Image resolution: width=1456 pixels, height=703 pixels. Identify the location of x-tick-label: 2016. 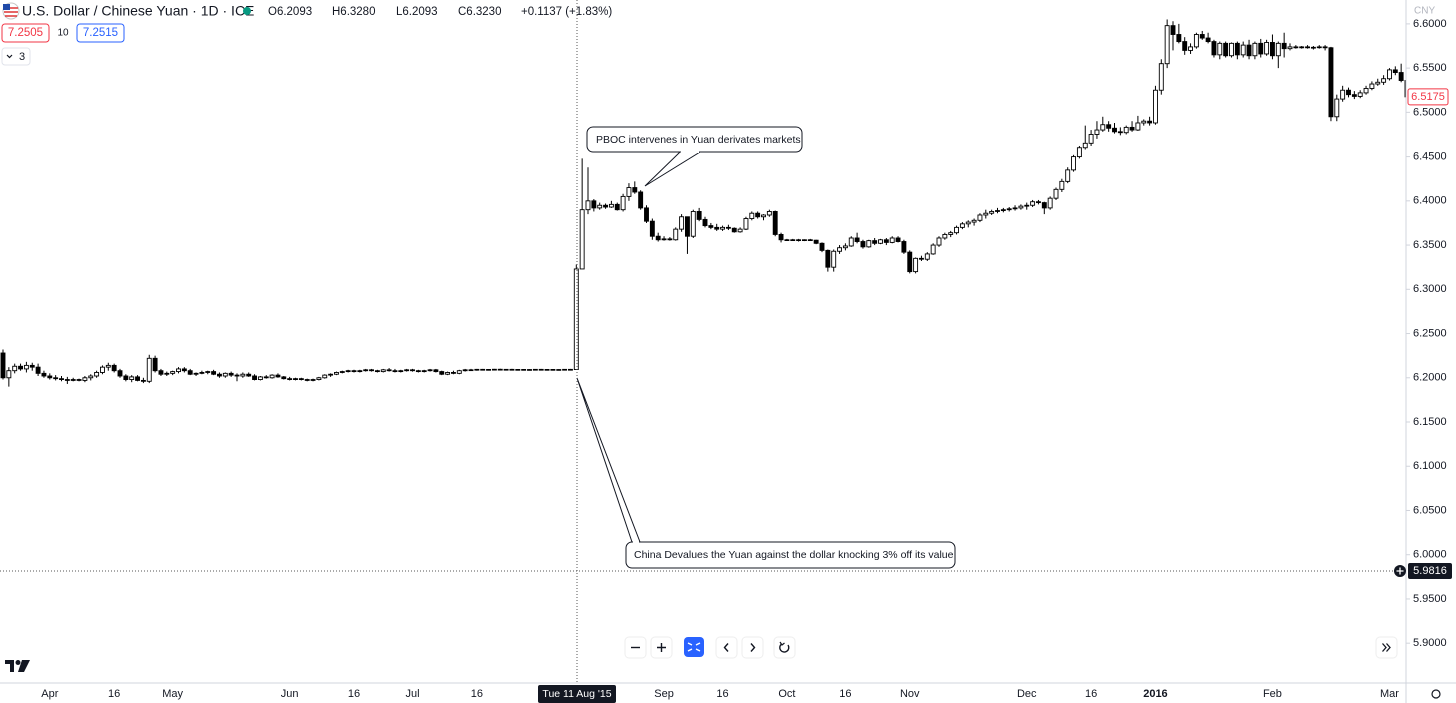
(1155, 694).